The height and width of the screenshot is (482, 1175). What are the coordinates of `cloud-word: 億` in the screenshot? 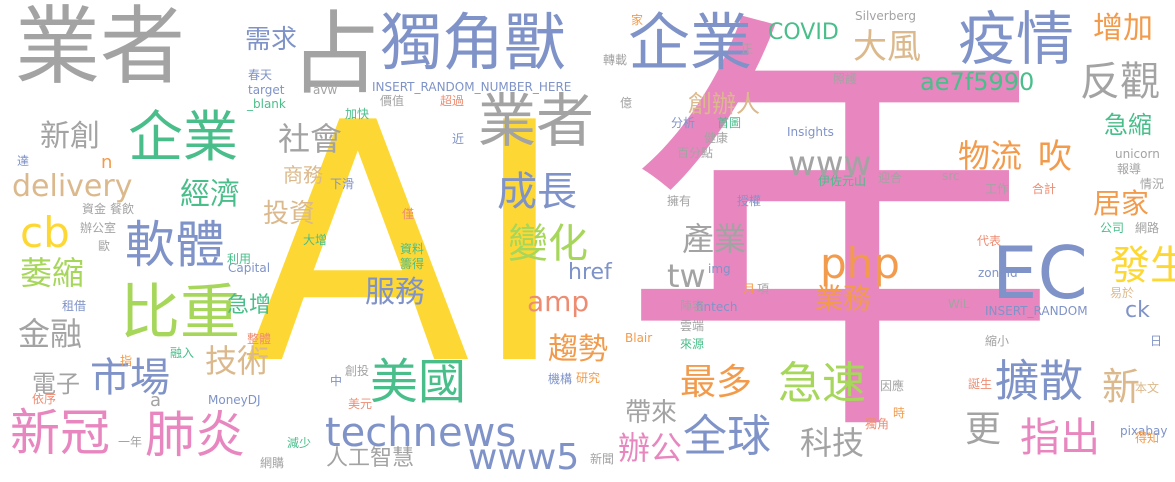 It's located at (626, 103).